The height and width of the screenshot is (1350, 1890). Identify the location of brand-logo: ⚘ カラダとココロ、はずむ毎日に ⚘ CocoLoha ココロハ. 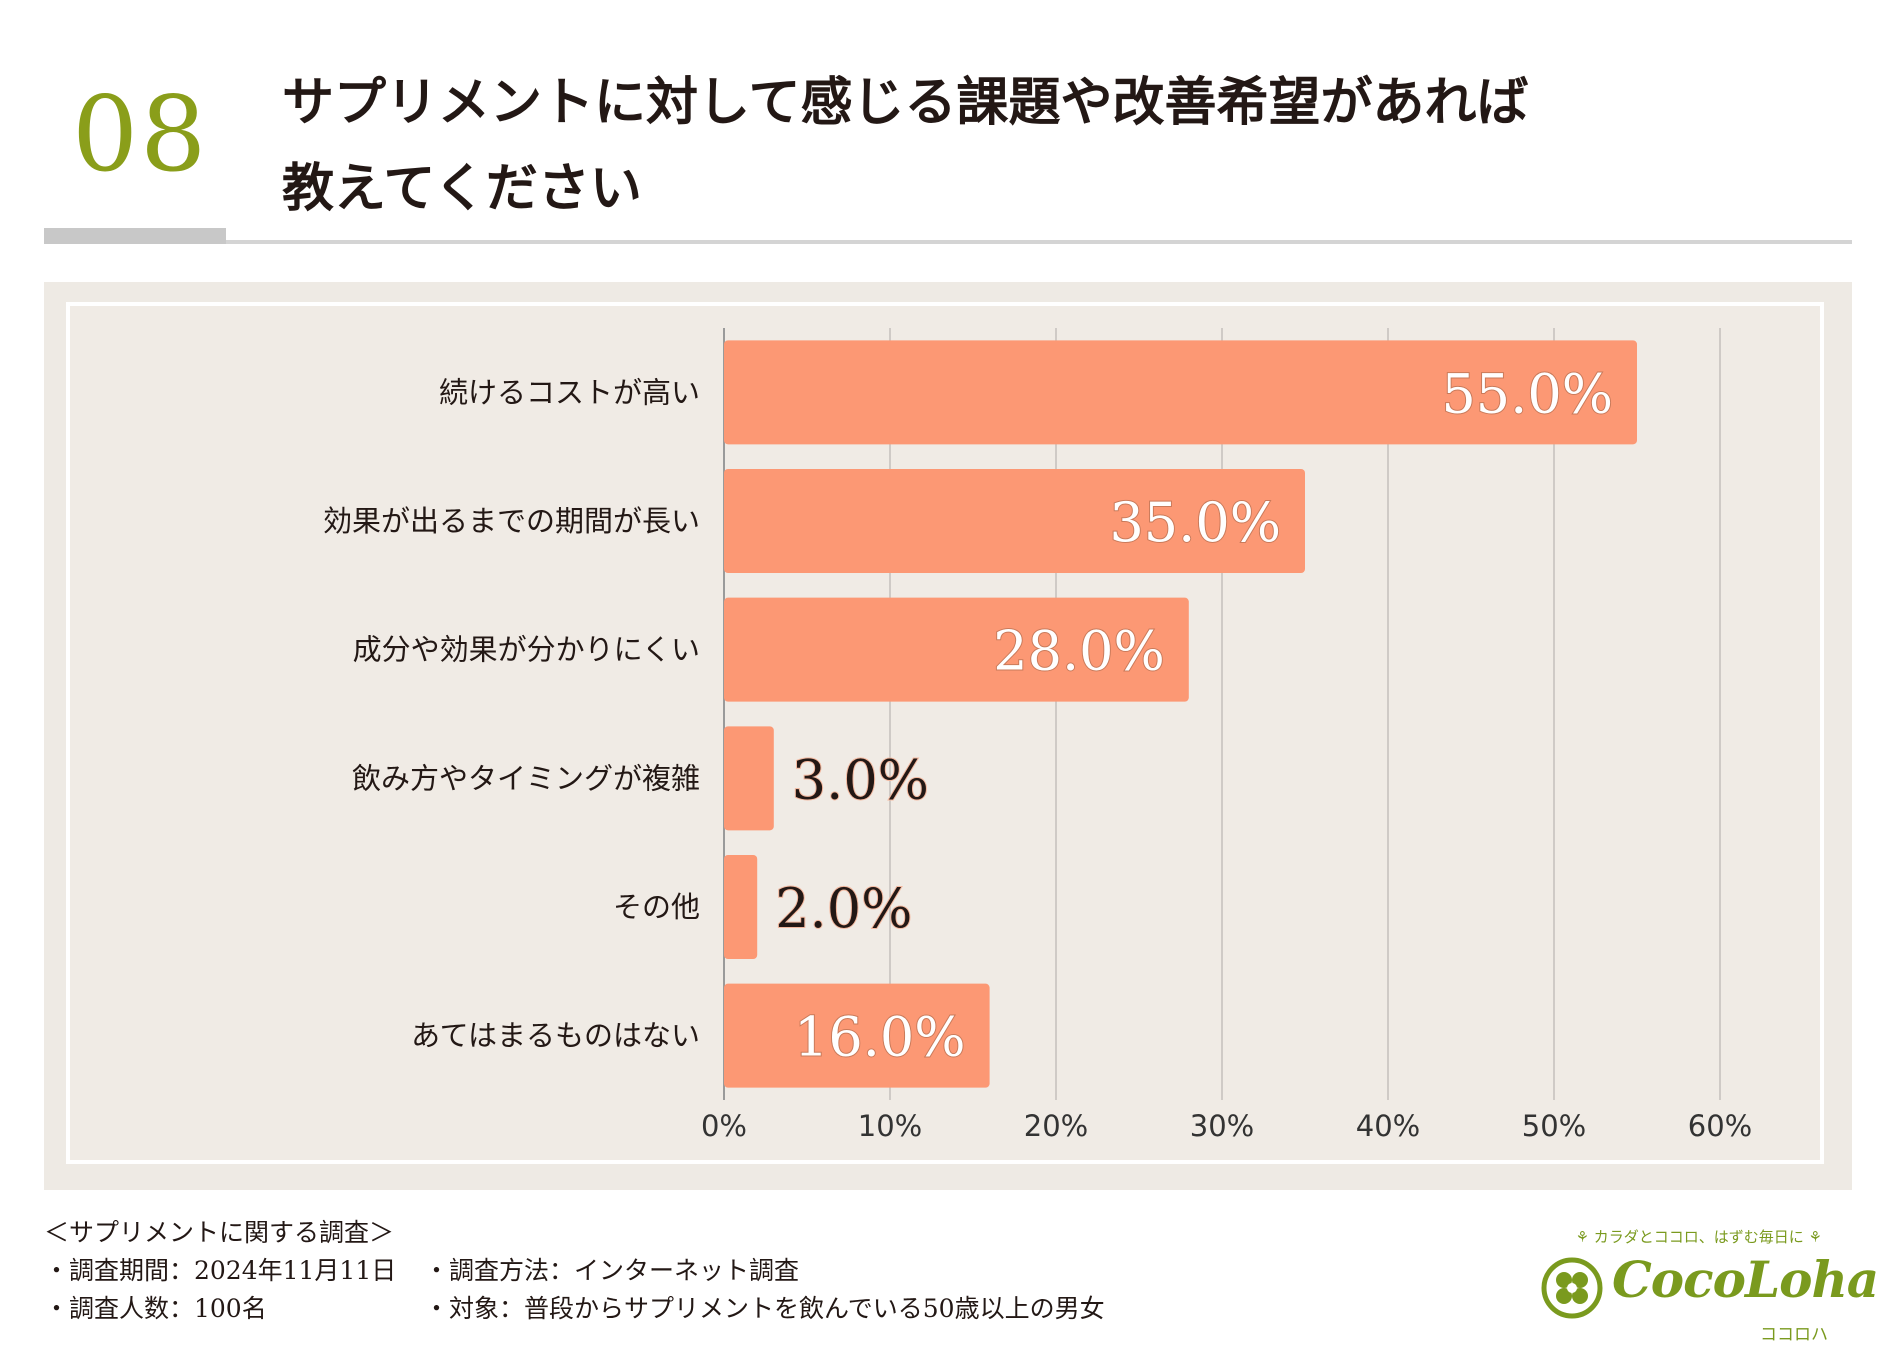
(1709, 1286).